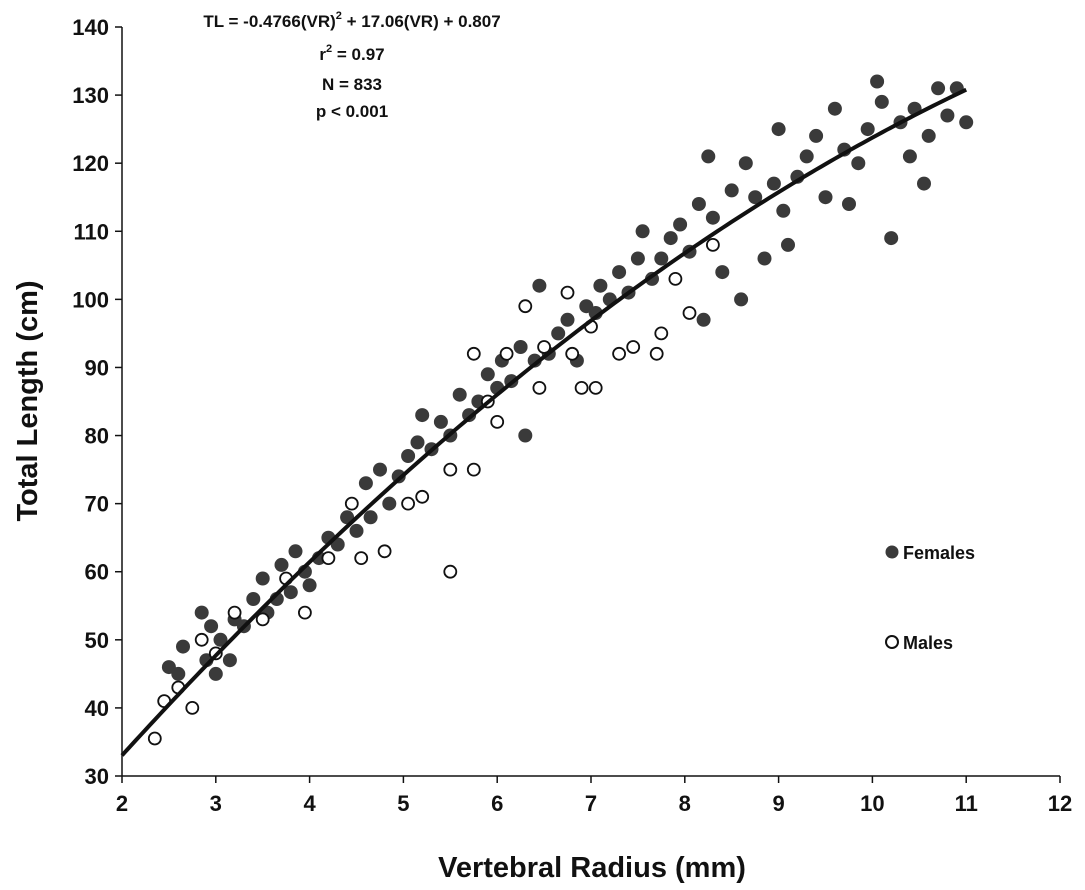 The image size is (1085, 890). What do you see at coordinates (92, 231) in the screenshot?
I see `y-tick-label: 110` at bounding box center [92, 231].